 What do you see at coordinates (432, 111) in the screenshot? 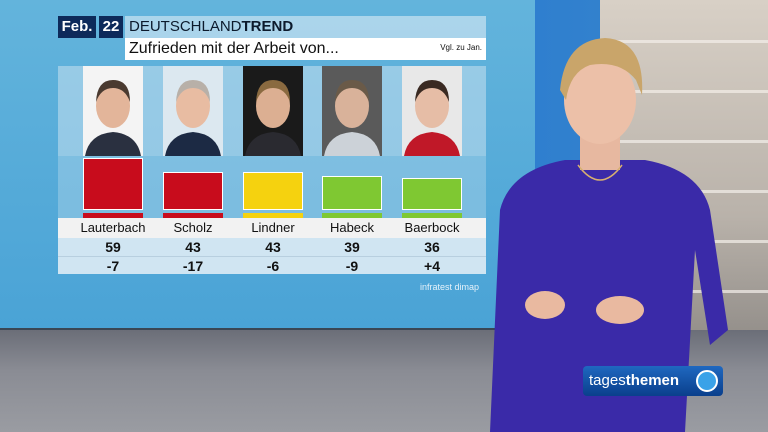
I see `portrait-baerbock` at bounding box center [432, 111].